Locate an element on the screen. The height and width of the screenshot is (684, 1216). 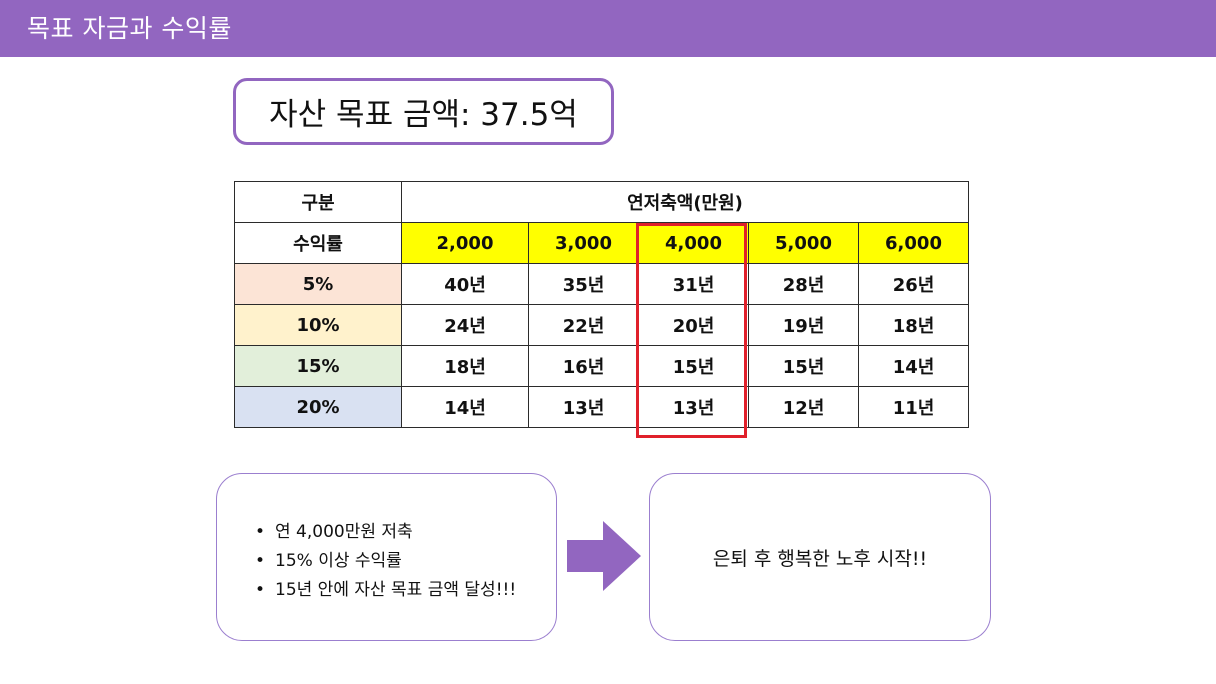
list-item: 연 4,000만원 저축 is located at coordinates (385, 532).